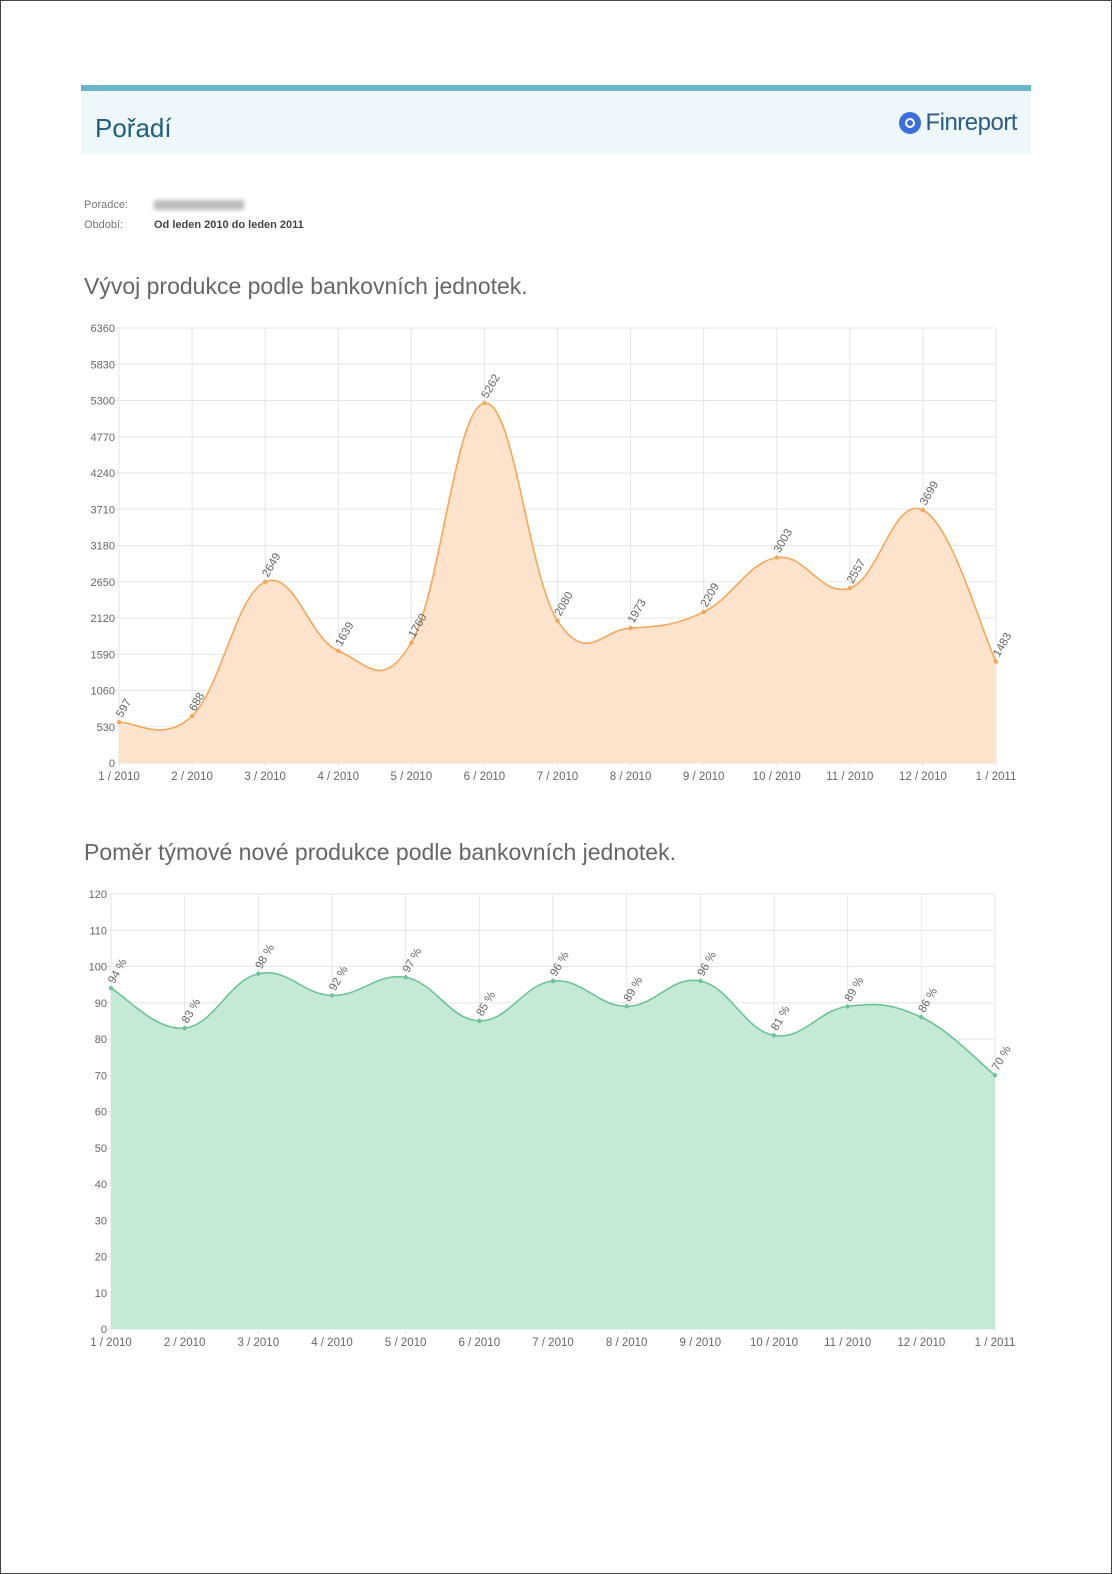  I want to click on y-tick-label: 90, so click(101, 1004).